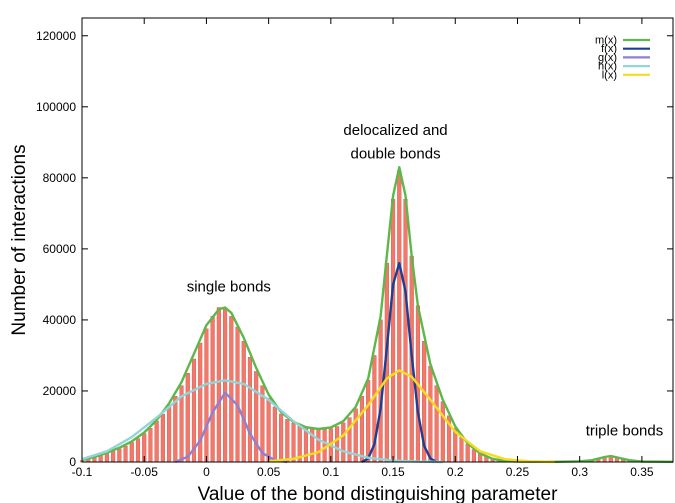  Describe the element at coordinates (518, 472) in the screenshot. I see `x-tick-label: 0.25` at that location.